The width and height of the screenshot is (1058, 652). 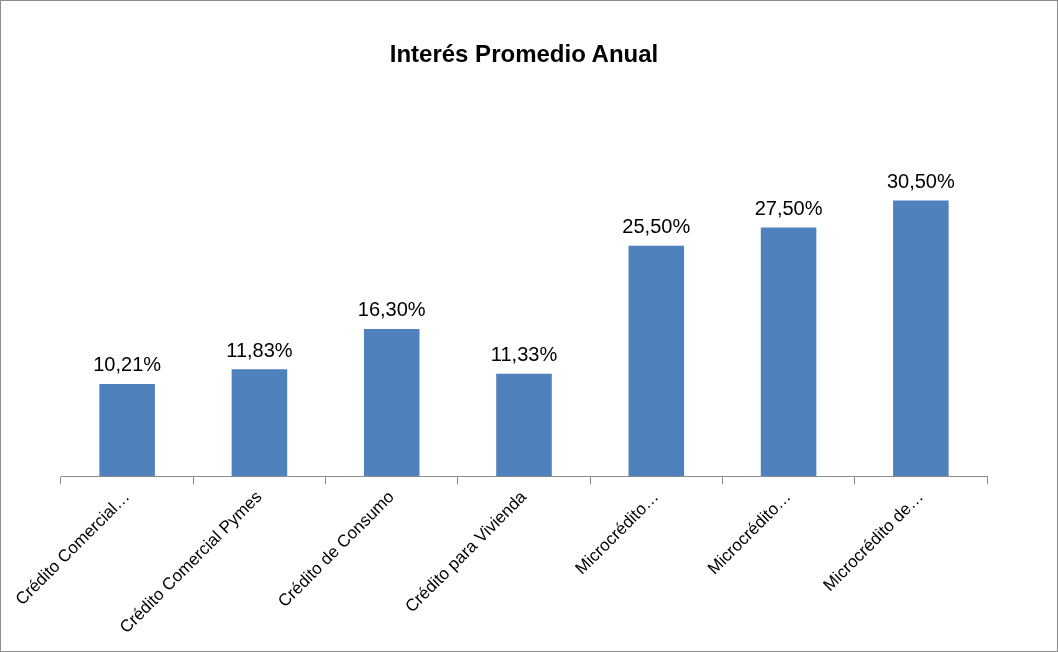 I want to click on data-label: 25,50%, so click(x=656, y=226).